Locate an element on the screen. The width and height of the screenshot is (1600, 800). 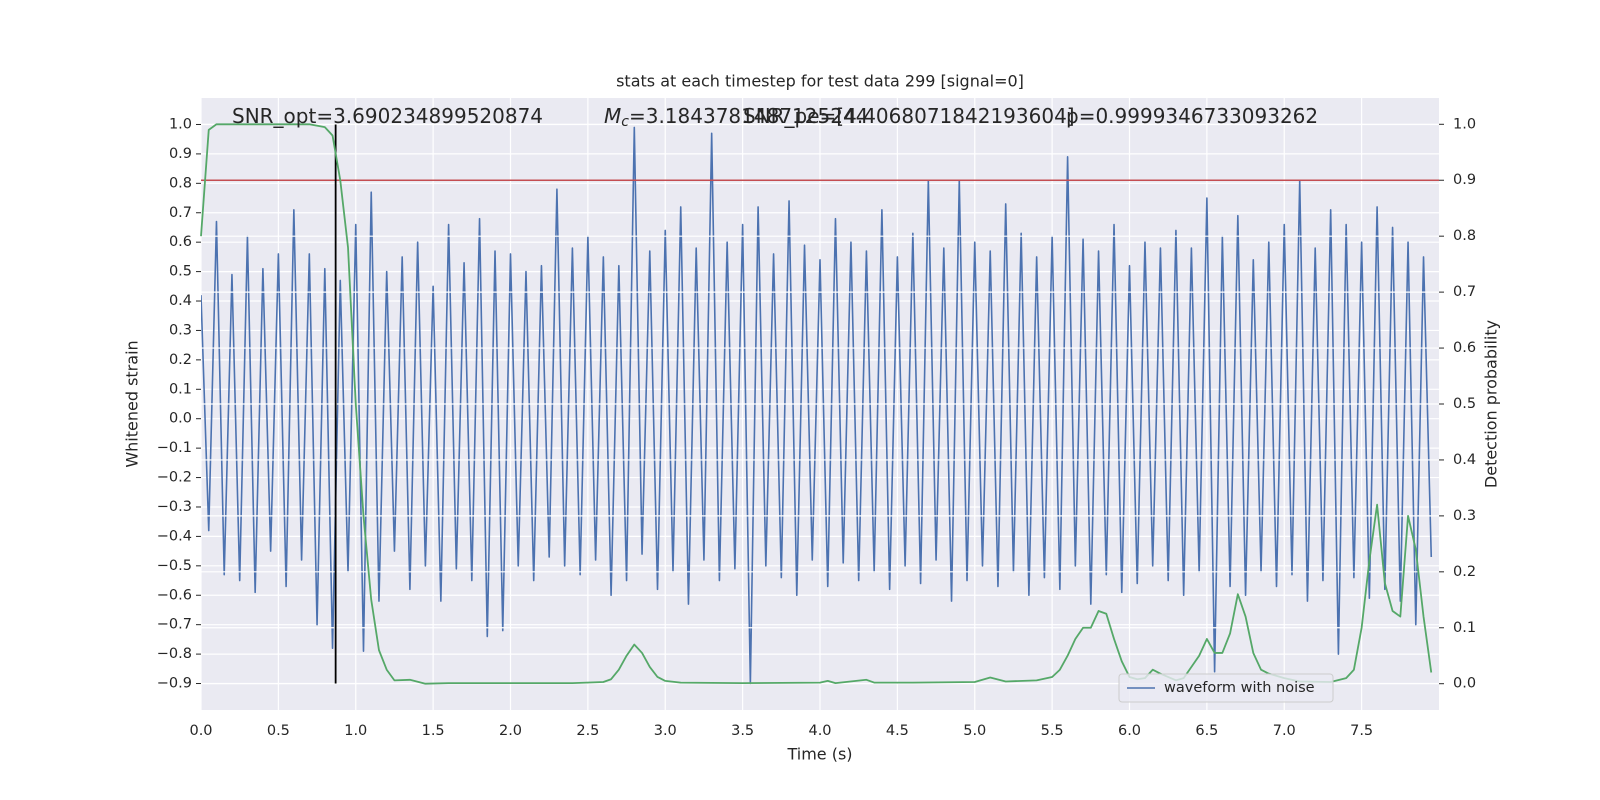
annotation: Mc=3.1843781487125244 is located at coordinates (736, 117).